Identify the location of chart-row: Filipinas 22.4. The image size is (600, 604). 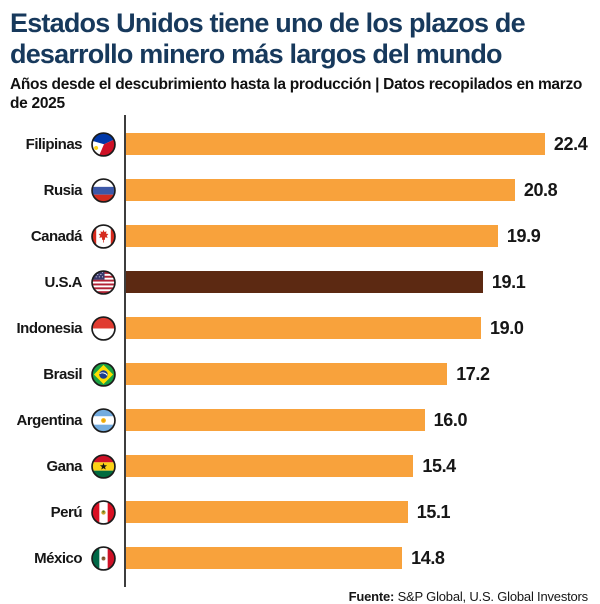
(300, 144).